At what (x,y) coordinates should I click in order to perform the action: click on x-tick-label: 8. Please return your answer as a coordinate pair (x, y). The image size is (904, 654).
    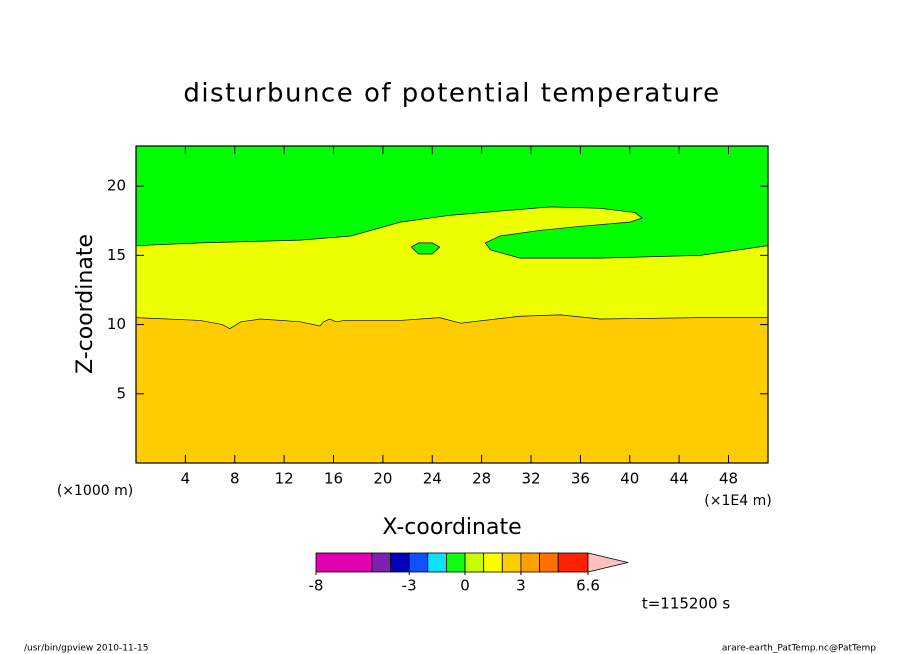
    Looking at the image, I should click on (235, 479).